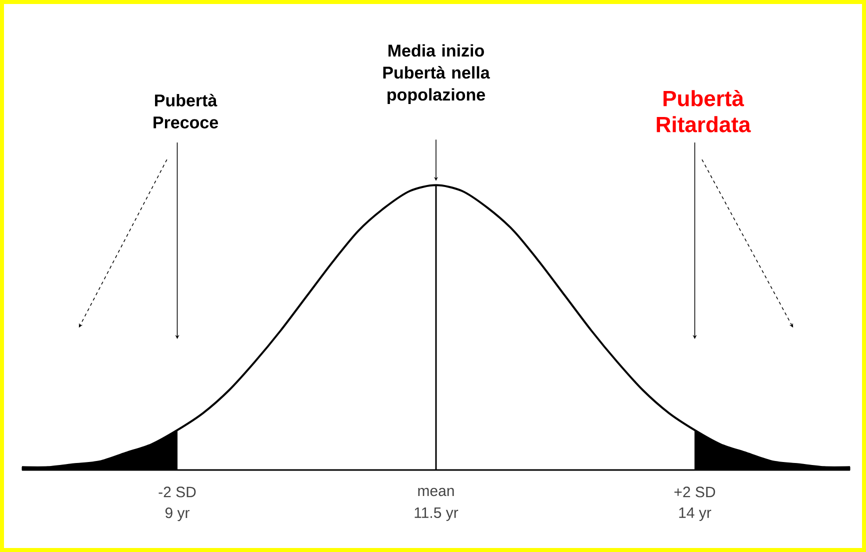  What do you see at coordinates (703, 111) in the screenshot?
I see `text: Pubertà Ritardata` at bounding box center [703, 111].